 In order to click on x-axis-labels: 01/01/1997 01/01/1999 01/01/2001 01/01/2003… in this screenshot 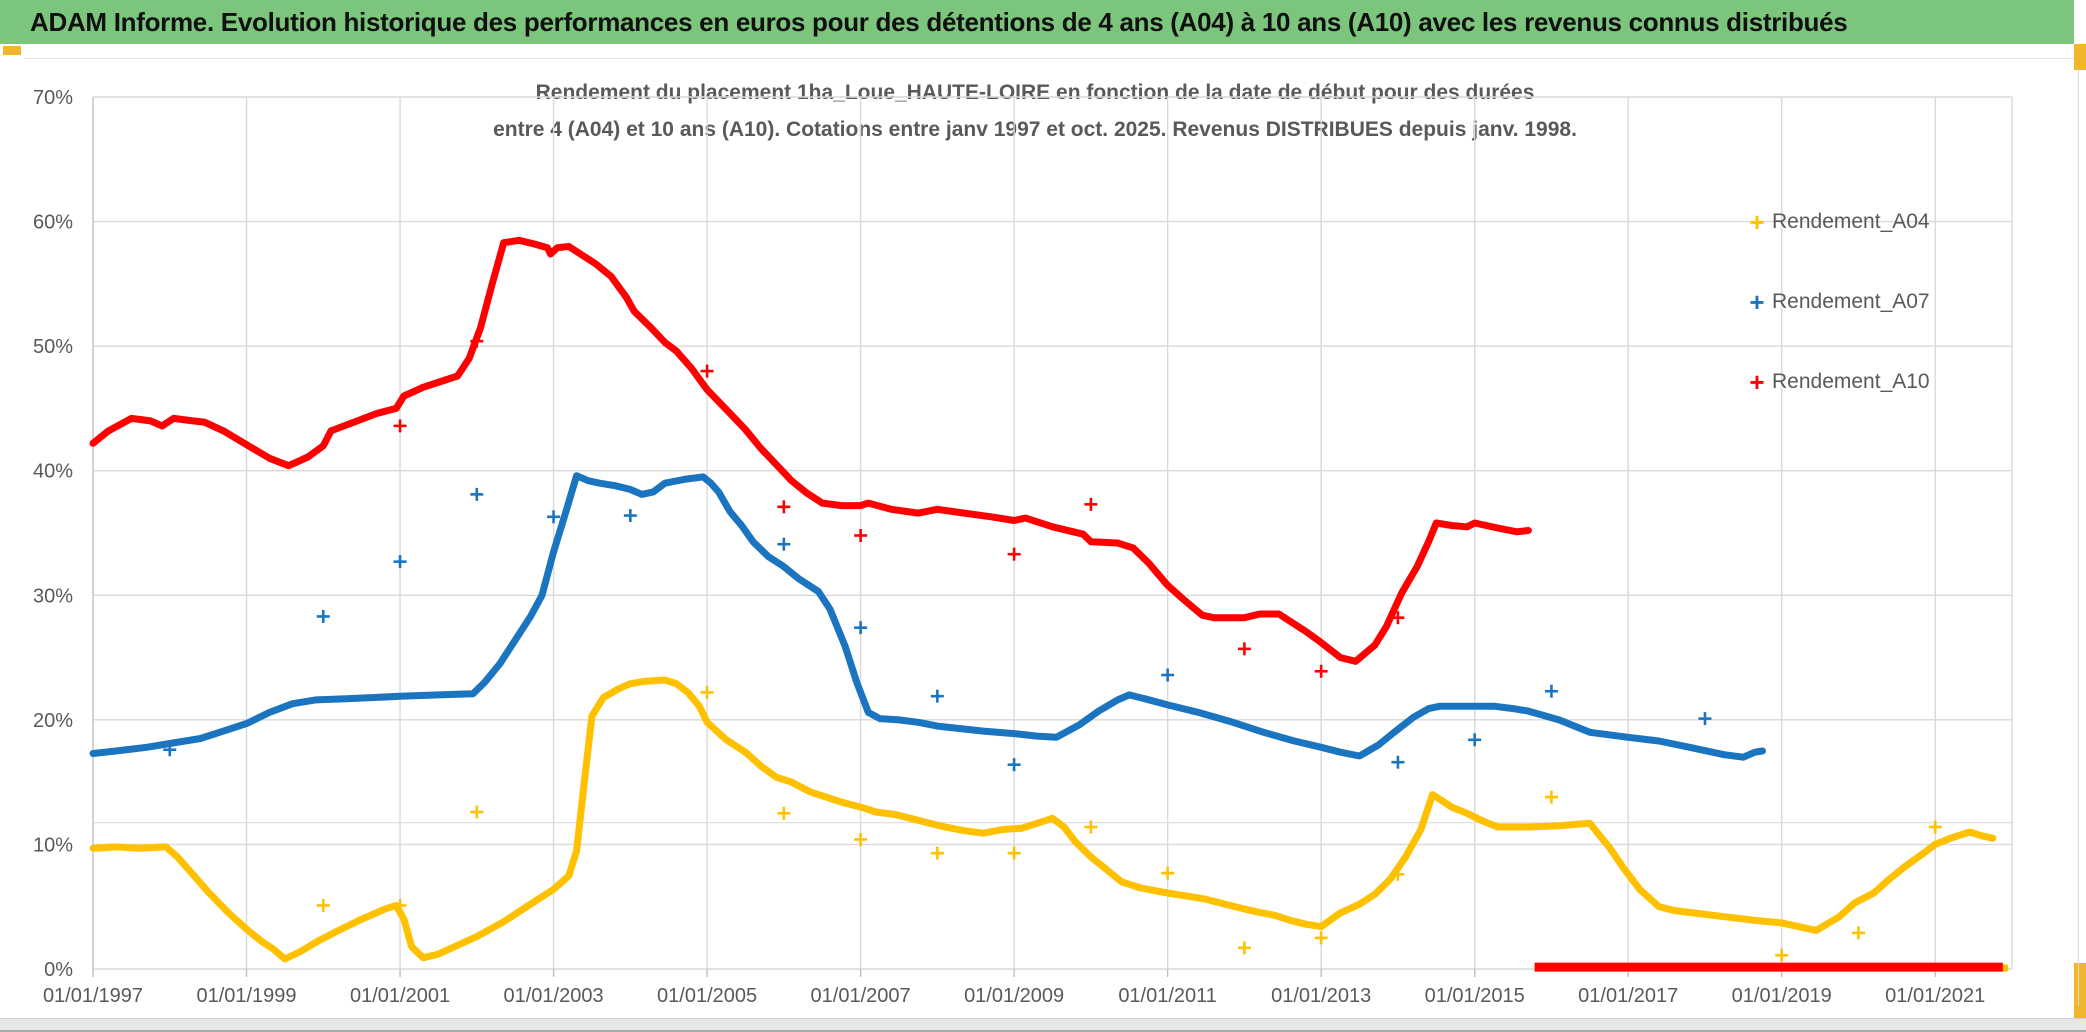, I will do `click(1014, 996)`.